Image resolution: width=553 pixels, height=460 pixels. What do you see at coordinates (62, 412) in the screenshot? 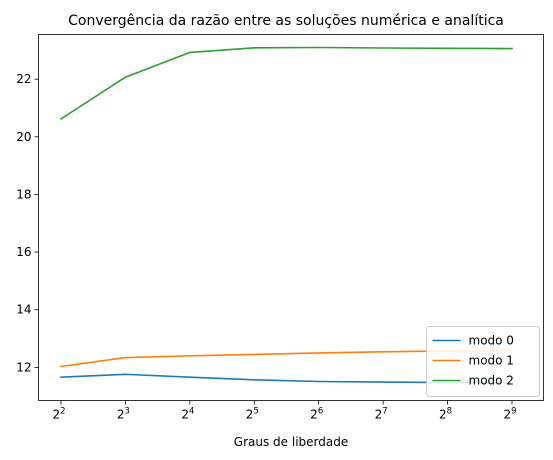
I see `x-tick-exponent: 2` at bounding box center [62, 412].